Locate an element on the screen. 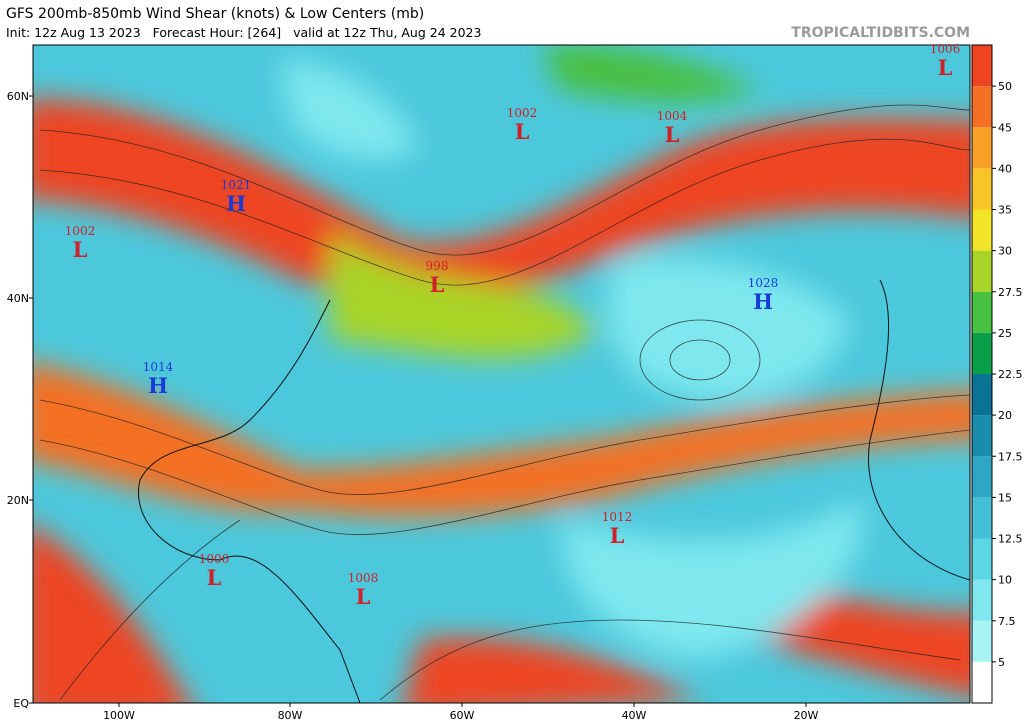 This screenshot has width=1024, height=728. lat-label: 20N is located at coordinates (18, 500).